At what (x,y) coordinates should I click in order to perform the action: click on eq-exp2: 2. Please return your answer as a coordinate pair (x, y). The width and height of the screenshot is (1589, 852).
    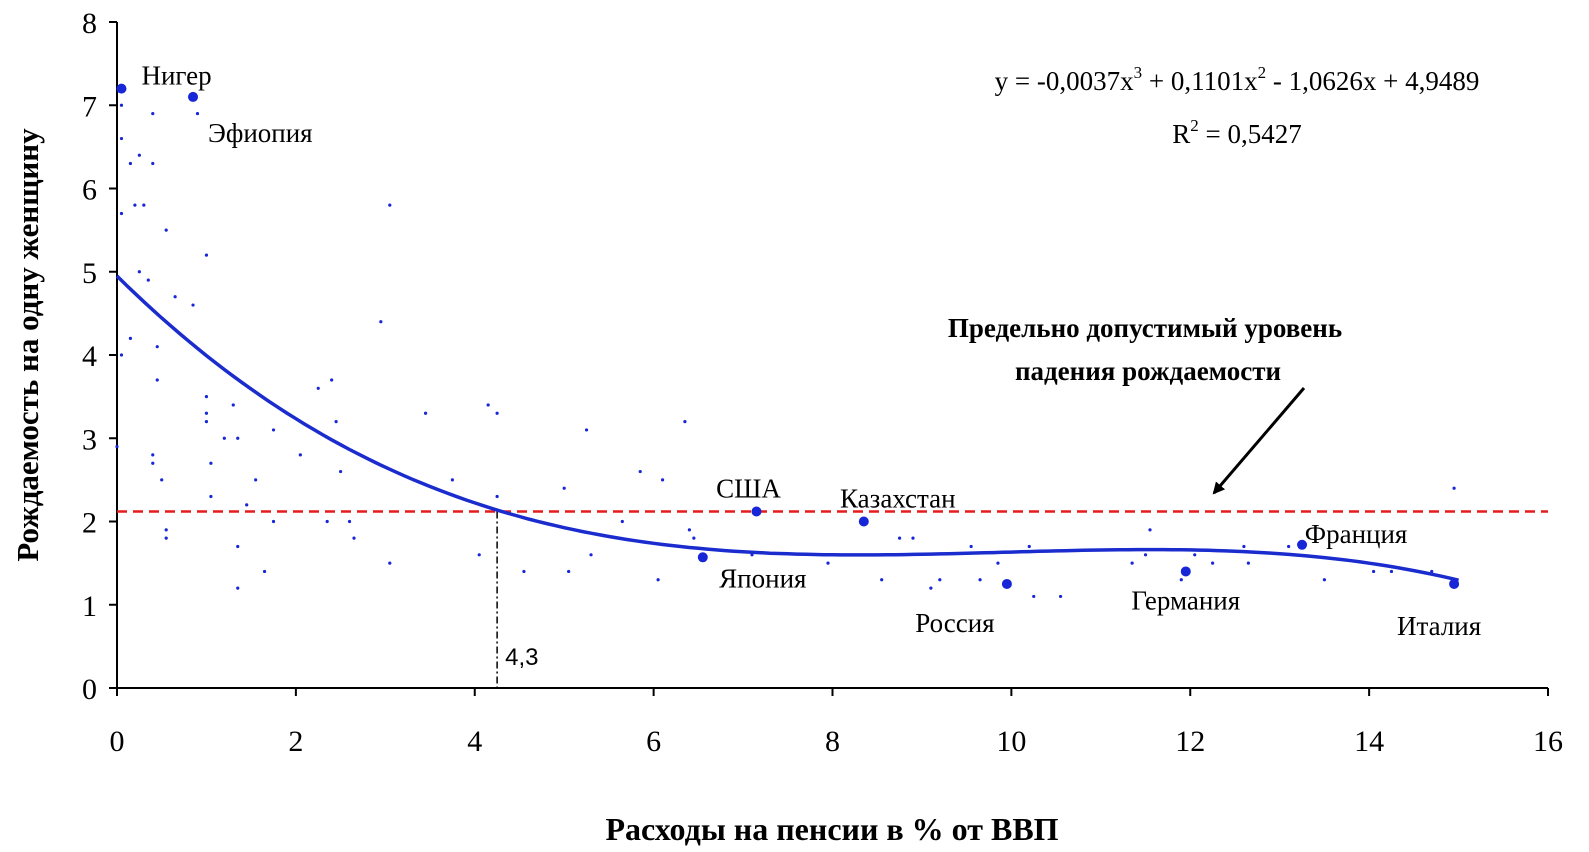
    Looking at the image, I should click on (1262, 72).